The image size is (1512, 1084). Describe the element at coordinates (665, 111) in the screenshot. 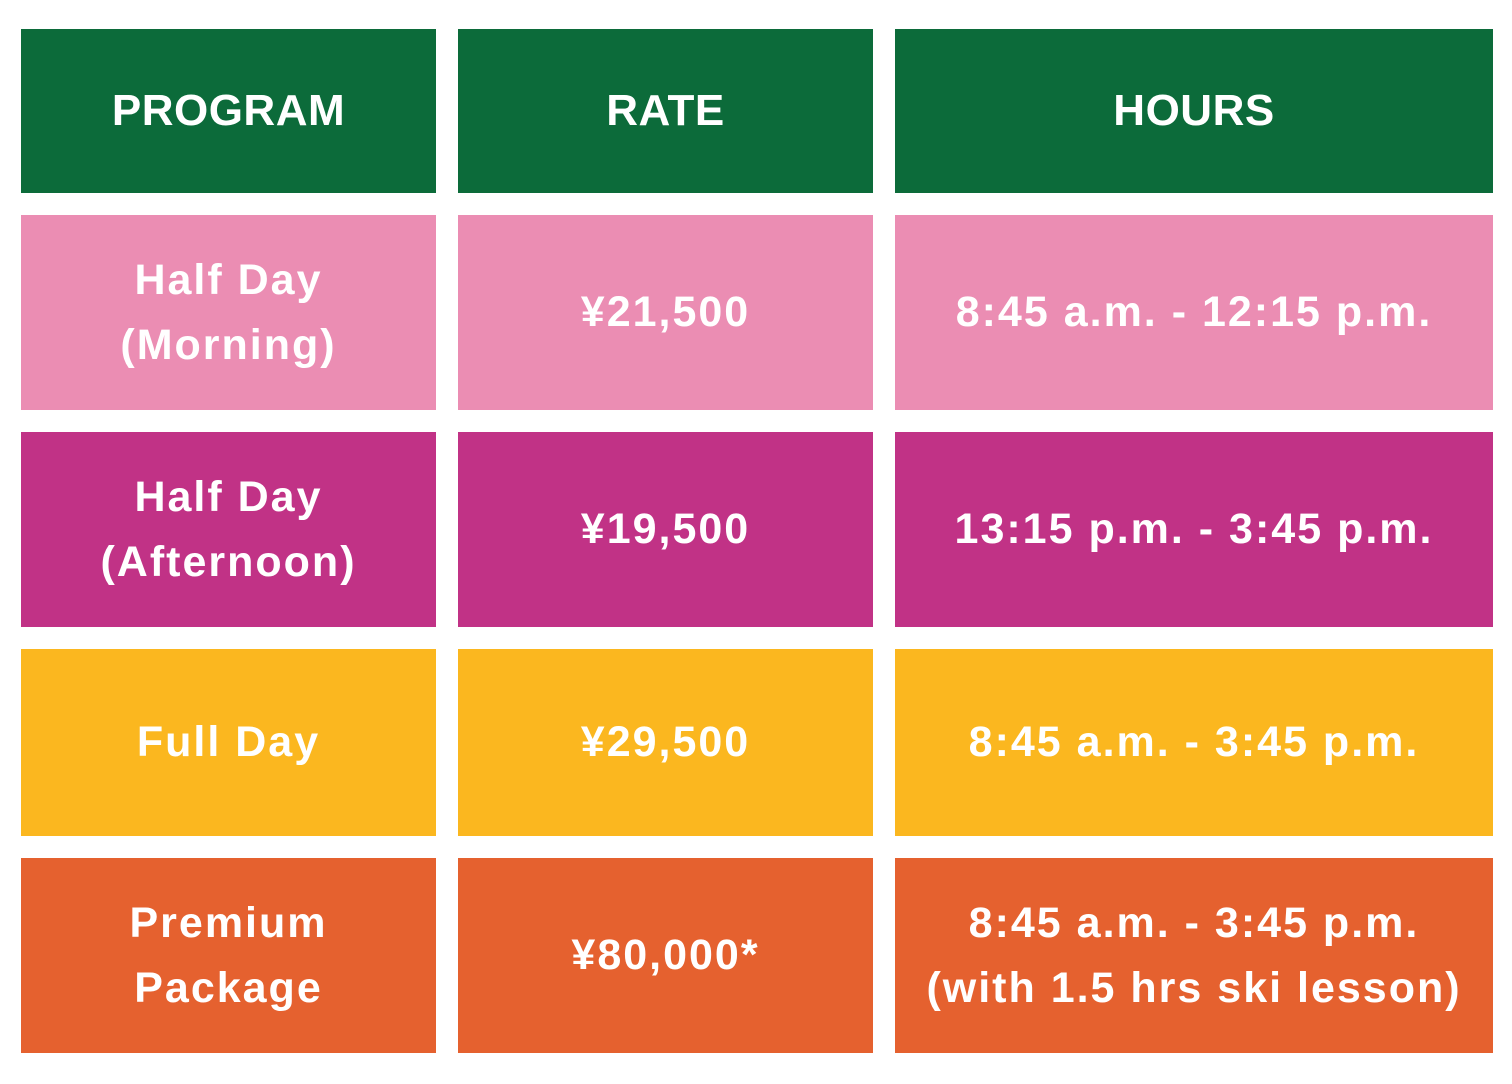

I see `header-rate: RATE` at that location.